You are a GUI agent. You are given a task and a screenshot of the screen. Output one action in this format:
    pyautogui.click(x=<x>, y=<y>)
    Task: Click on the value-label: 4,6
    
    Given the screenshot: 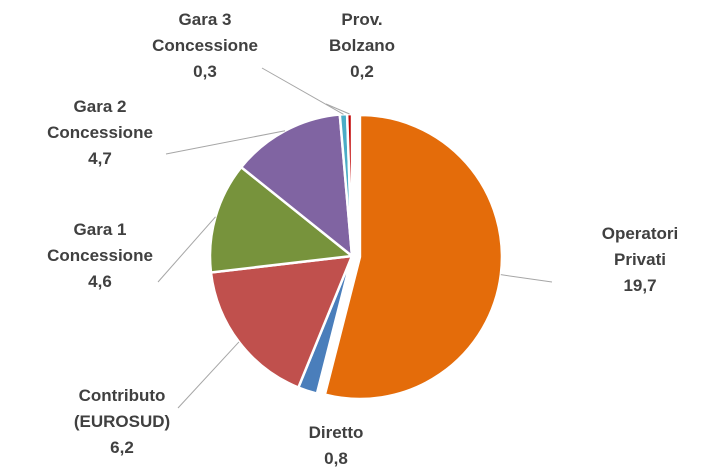 What is the action you would take?
    pyautogui.click(x=100, y=281)
    